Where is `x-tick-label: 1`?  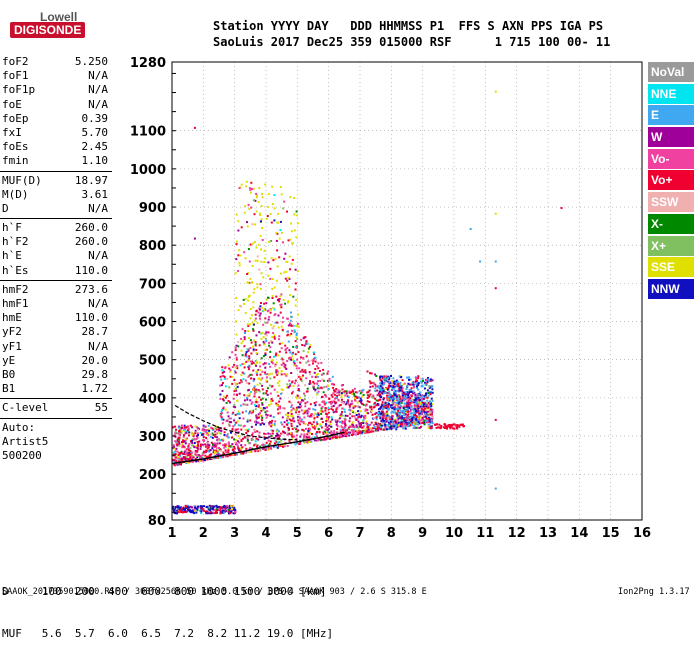 x-tick-label: 1 is located at coordinates (171, 533).